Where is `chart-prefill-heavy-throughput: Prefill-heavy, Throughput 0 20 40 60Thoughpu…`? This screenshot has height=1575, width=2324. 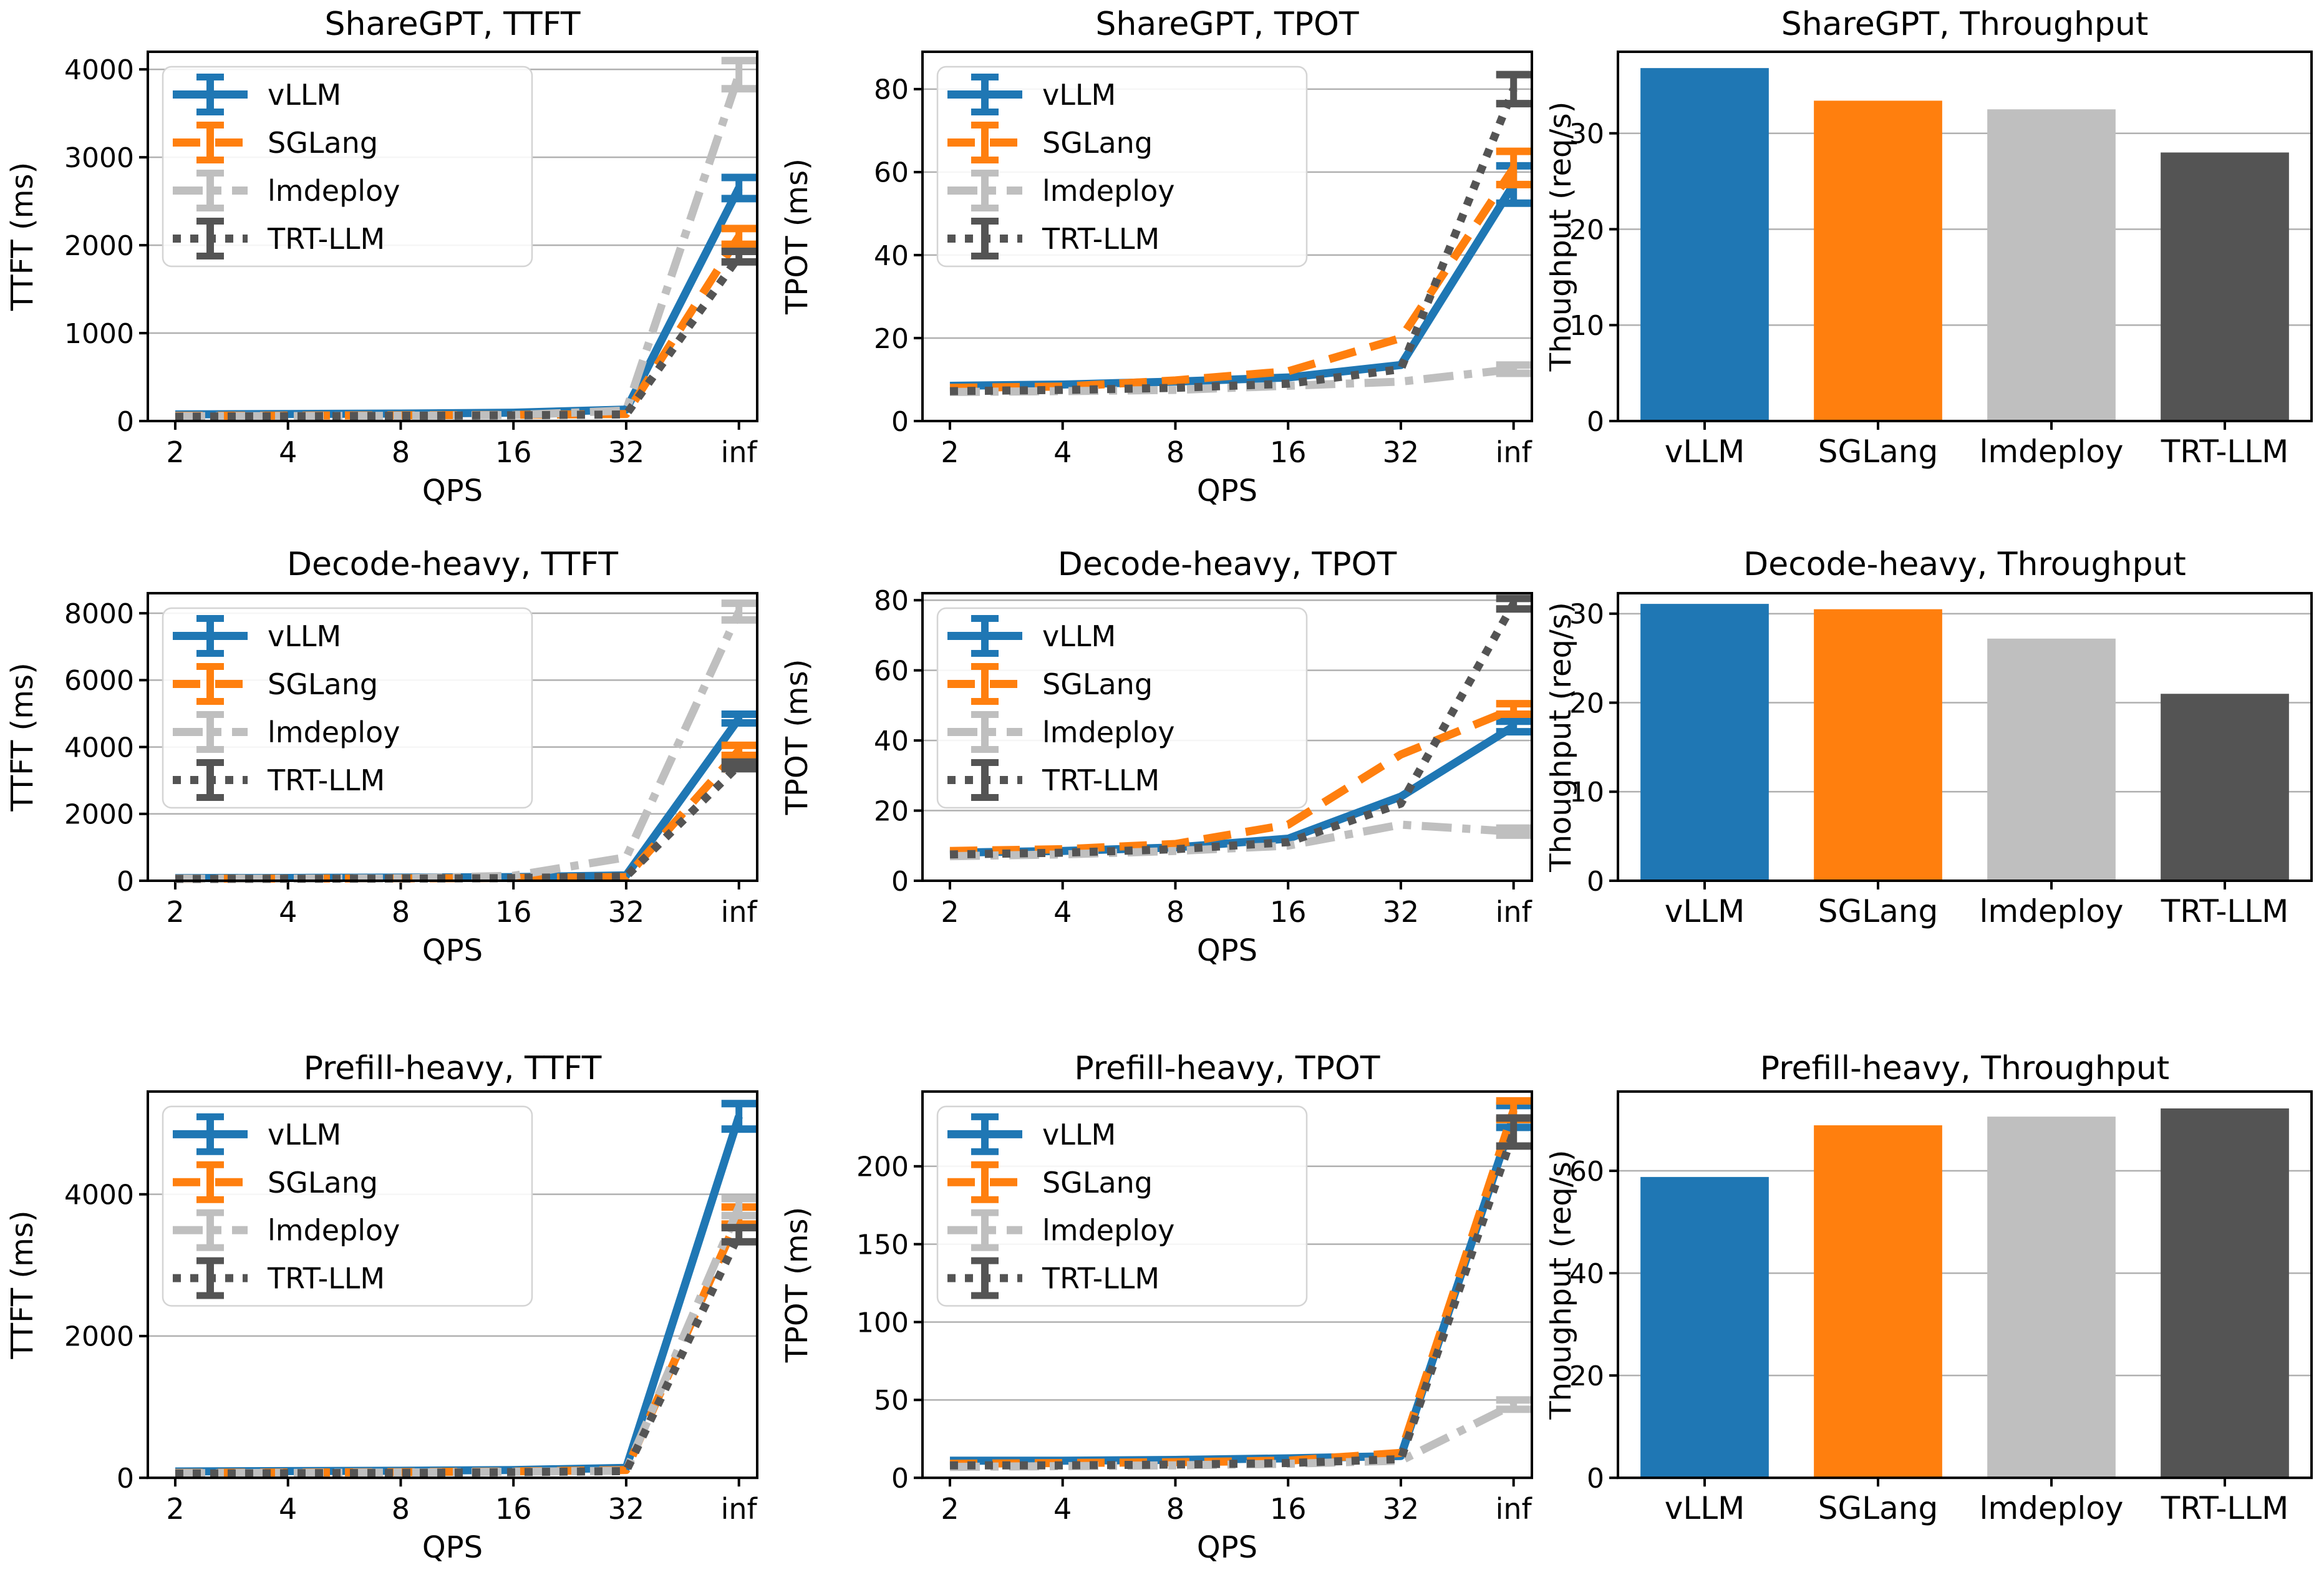
chart-prefill-heavy-throughput: Prefill-heavy, Throughput 0 20 40 60Thoughpu… is located at coordinates (1931, 1288).